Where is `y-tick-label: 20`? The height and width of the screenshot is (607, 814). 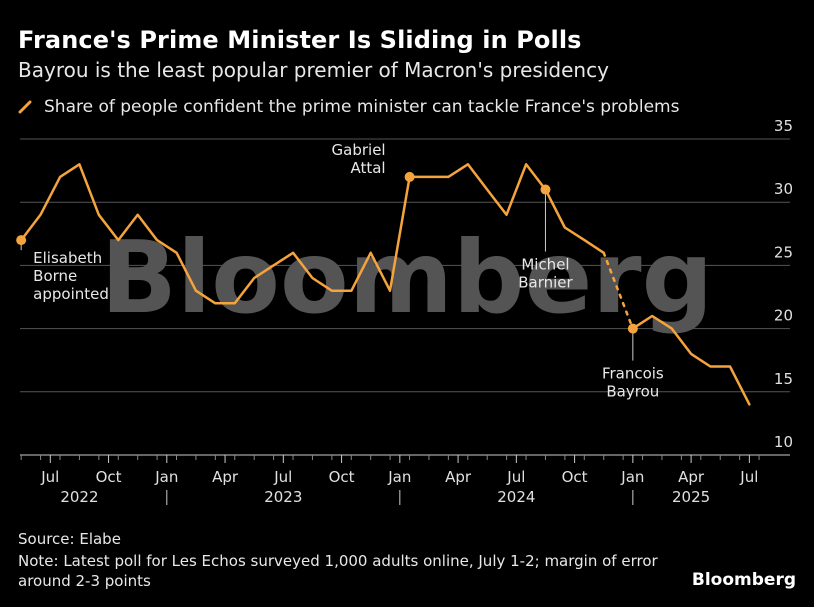 y-tick-label: 20 is located at coordinates (783, 316).